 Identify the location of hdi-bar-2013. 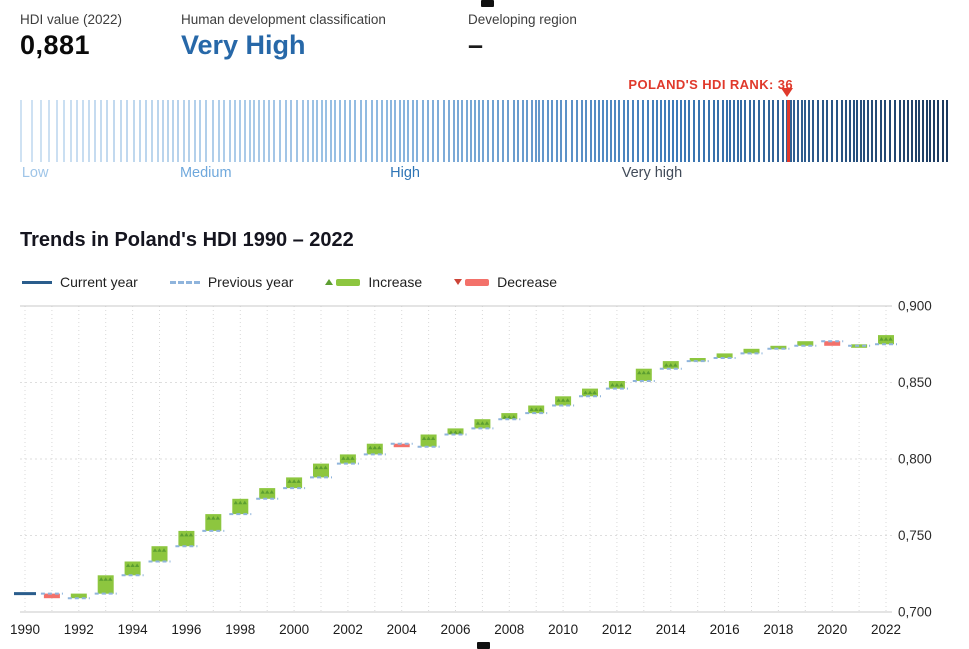
(643, 374).